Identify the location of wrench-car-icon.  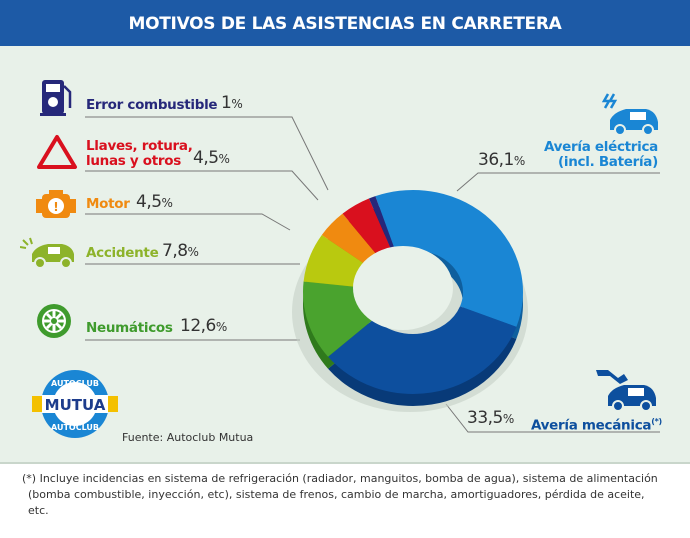
(626, 390).